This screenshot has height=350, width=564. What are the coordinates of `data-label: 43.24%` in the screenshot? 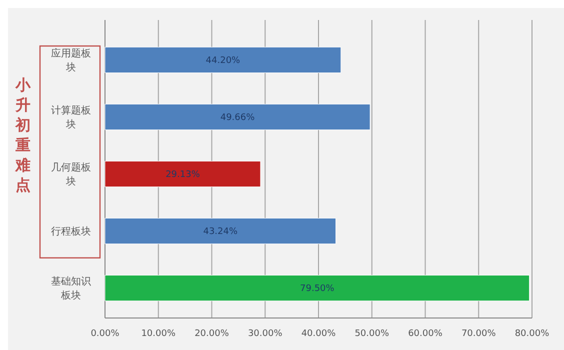 It's located at (220, 232).